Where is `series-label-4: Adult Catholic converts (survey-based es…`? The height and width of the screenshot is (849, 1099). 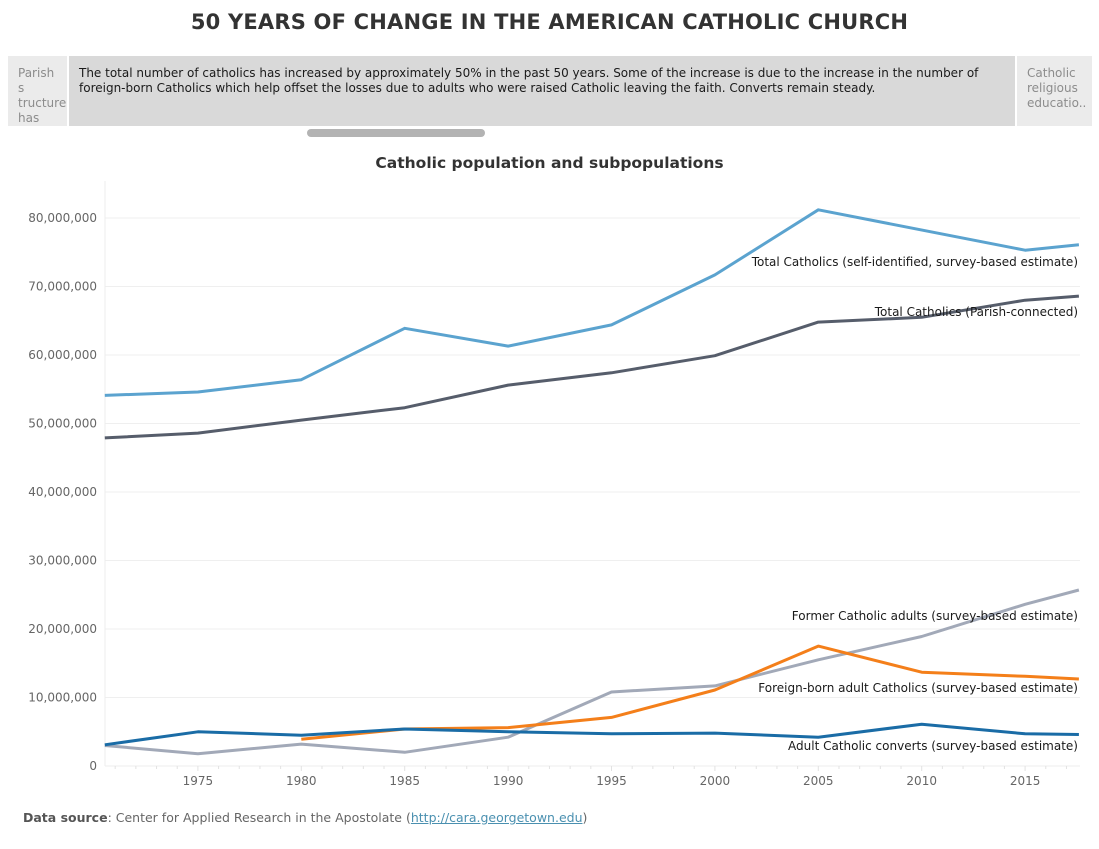 series-label-4: Adult Catholic converts (survey-based es… is located at coordinates (933, 746).